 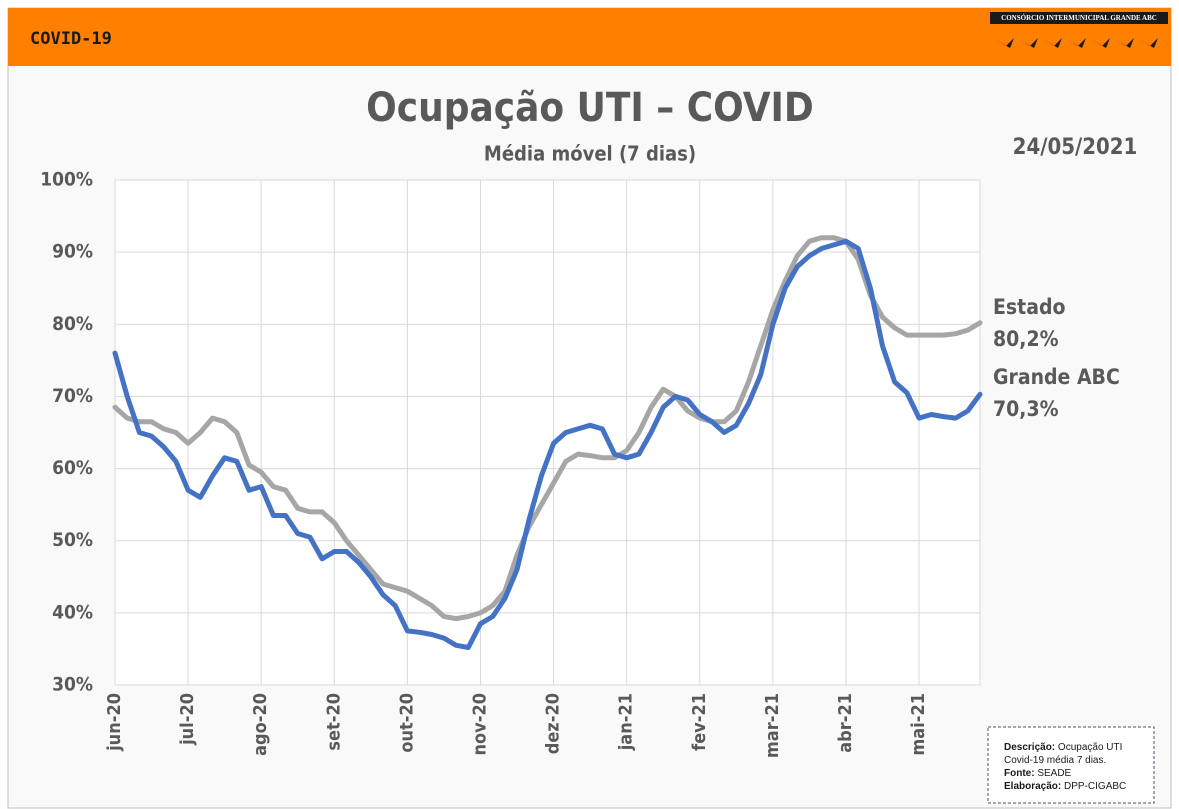 I want to click on x-tick-label: ago-20, so click(x=260, y=724).